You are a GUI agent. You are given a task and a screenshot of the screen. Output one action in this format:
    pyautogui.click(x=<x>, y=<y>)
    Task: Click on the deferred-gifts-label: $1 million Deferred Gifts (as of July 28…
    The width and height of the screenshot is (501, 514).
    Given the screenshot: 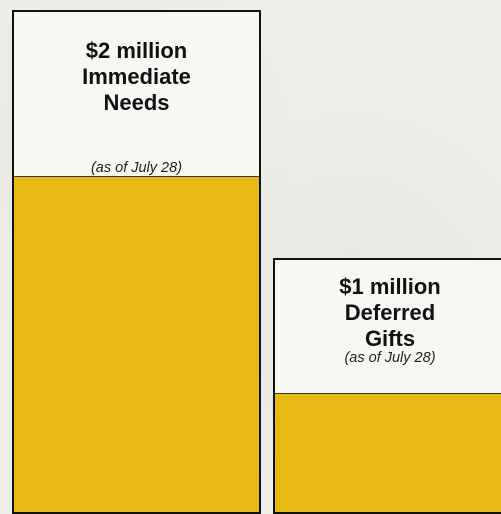 What is the action you would take?
    pyautogui.click(x=388, y=320)
    